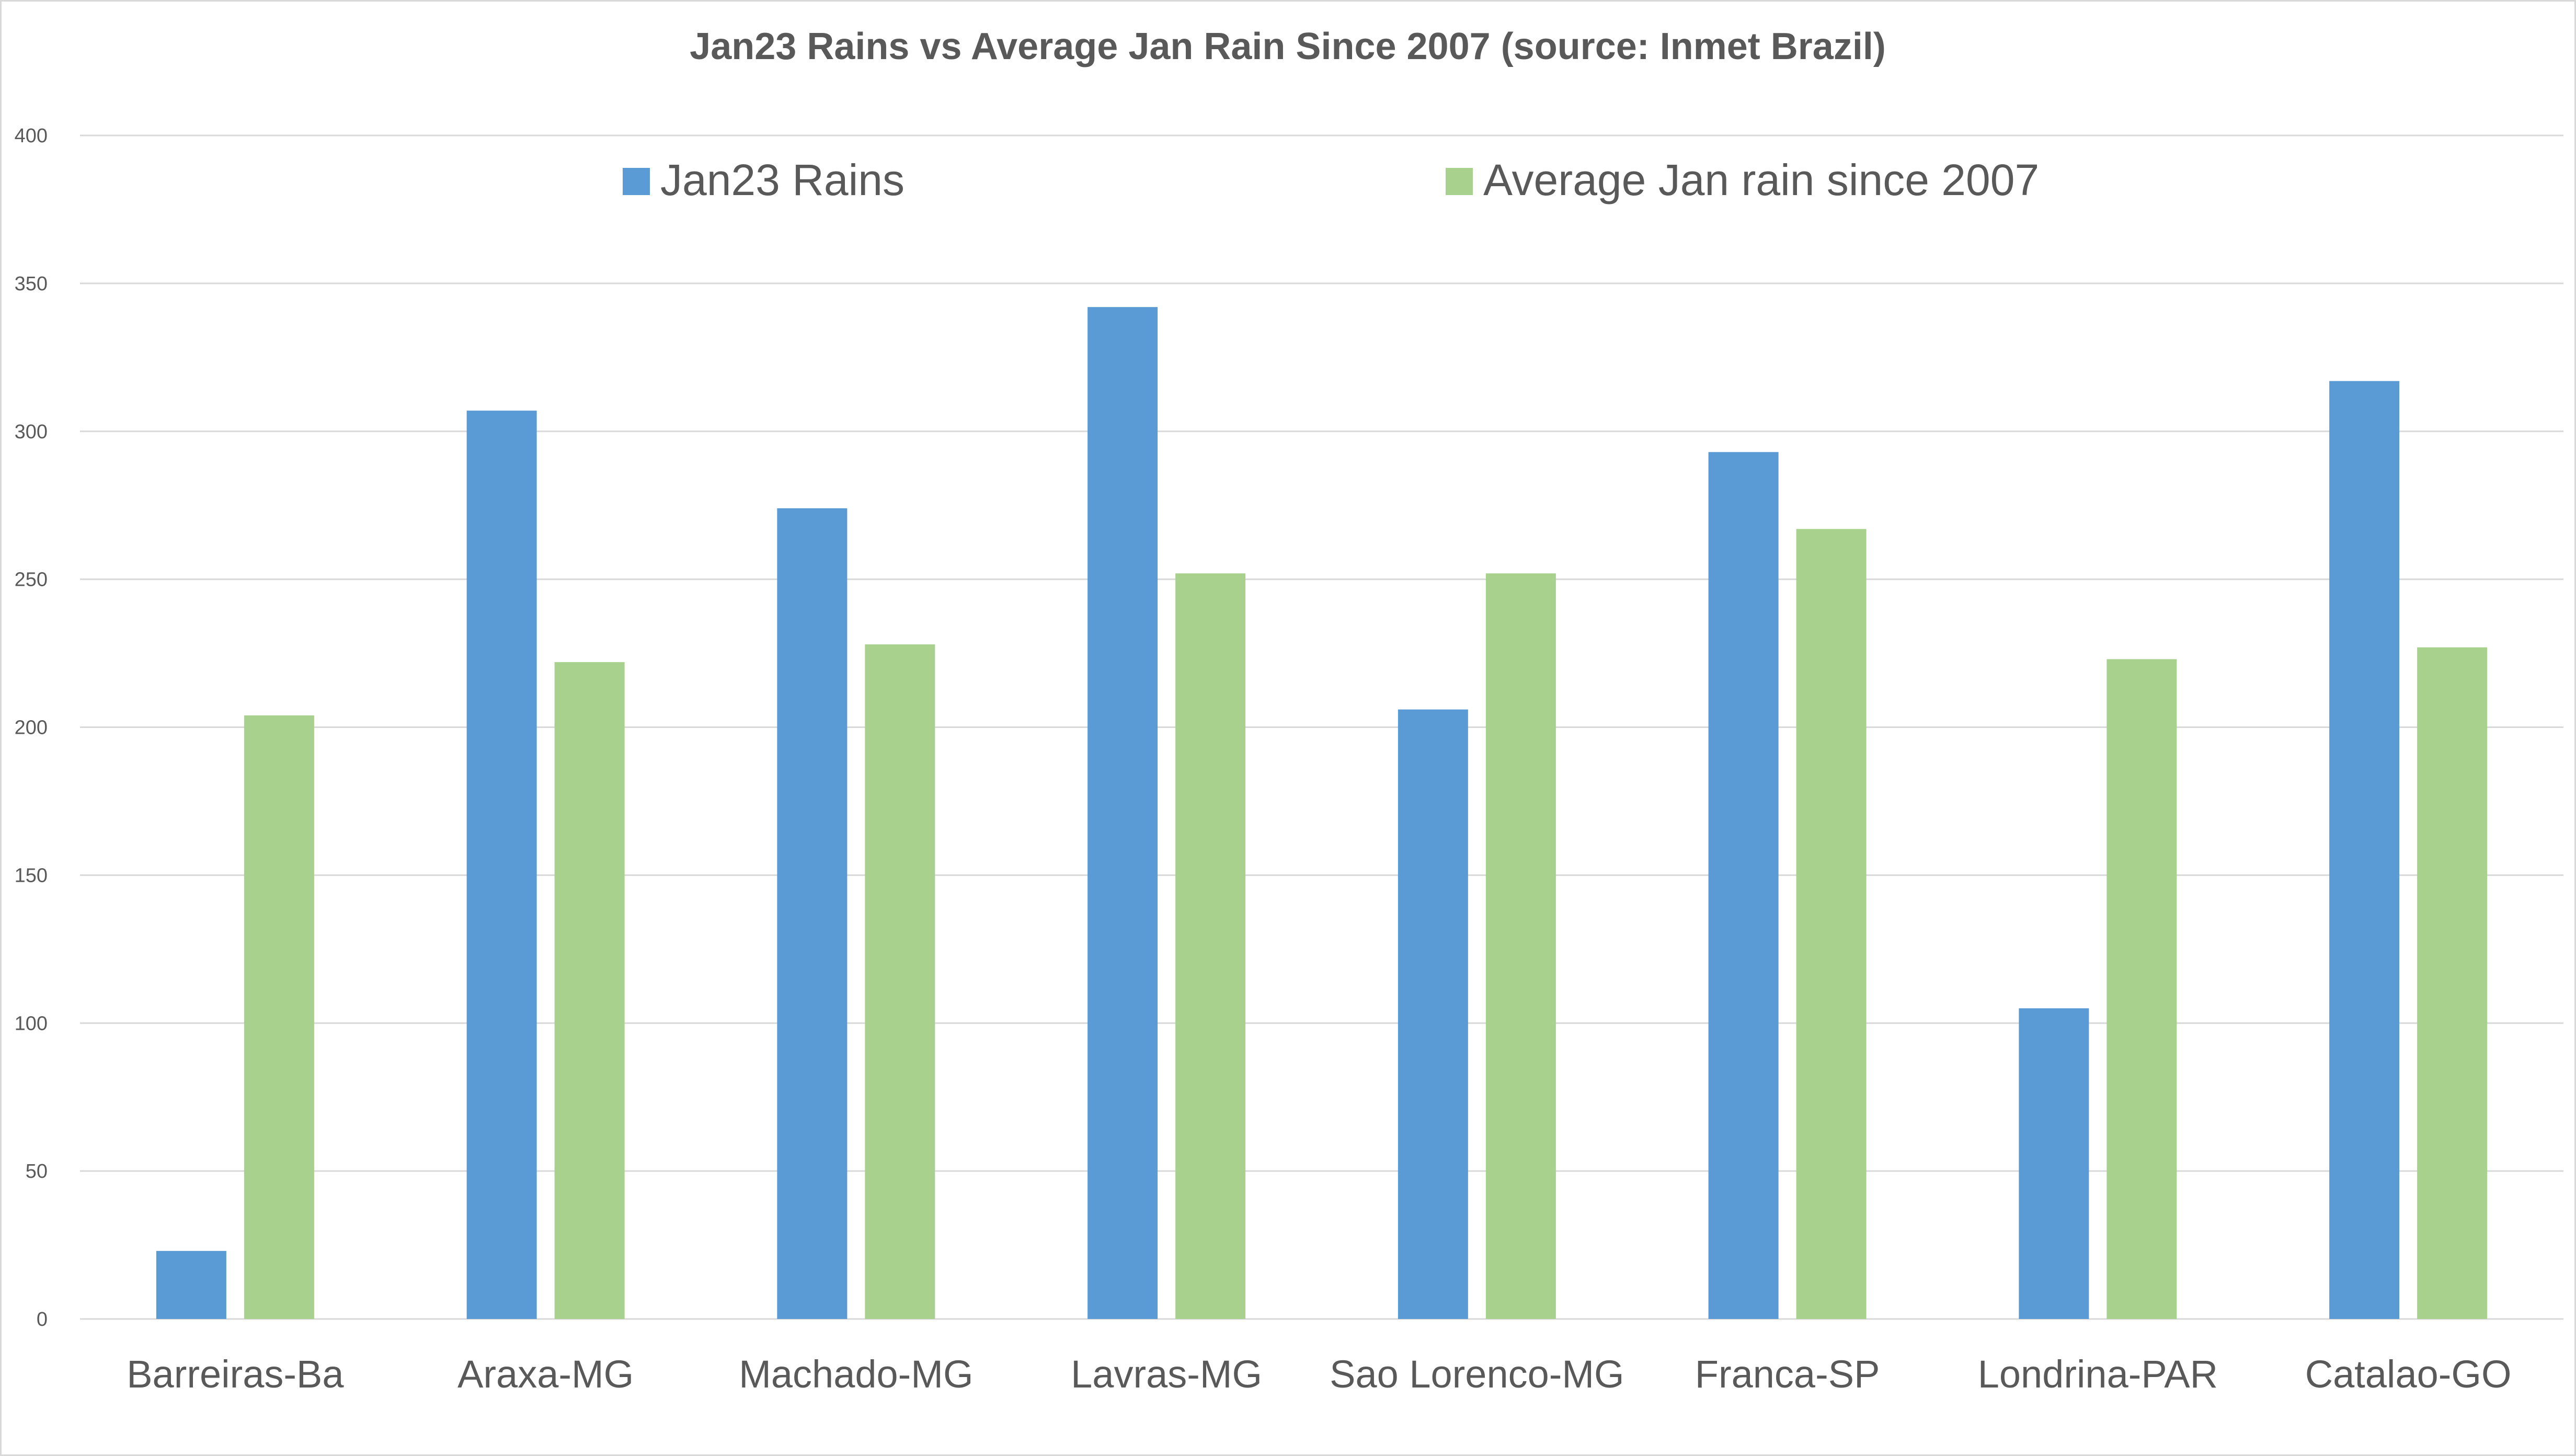 This screenshot has height=1456, width=2576. I want to click on category-label: Franca-SP, so click(1787, 1374).